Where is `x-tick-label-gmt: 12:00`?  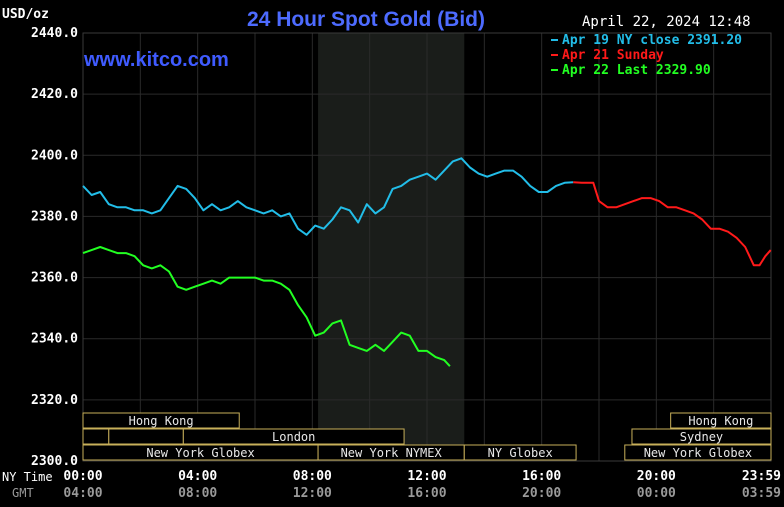
x-tick-label-gmt: 12:00 is located at coordinates (312, 493).